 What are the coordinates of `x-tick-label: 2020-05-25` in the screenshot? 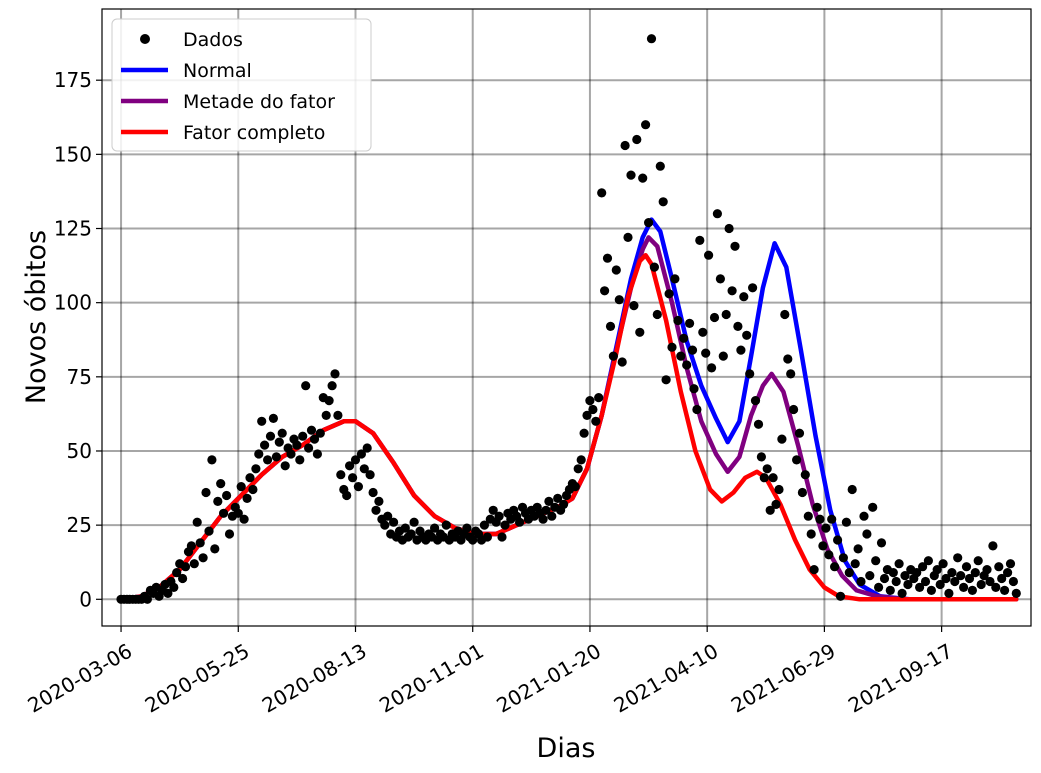 It's located at (197, 678).